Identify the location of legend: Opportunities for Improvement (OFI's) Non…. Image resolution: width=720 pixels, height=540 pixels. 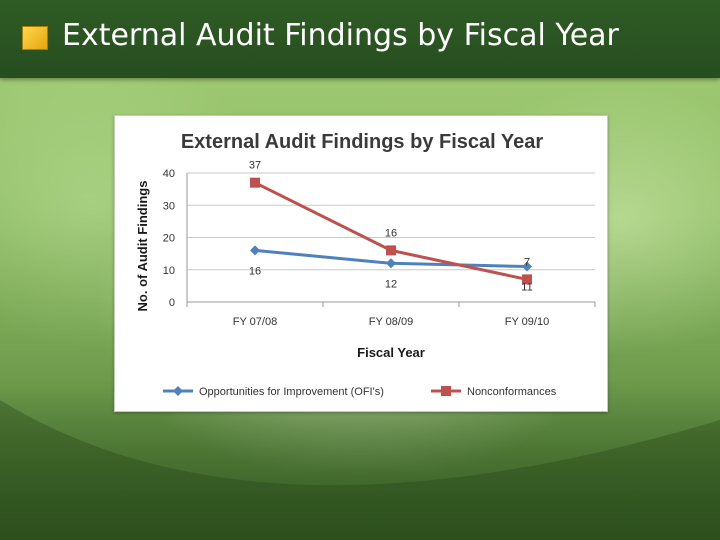
(360, 392).